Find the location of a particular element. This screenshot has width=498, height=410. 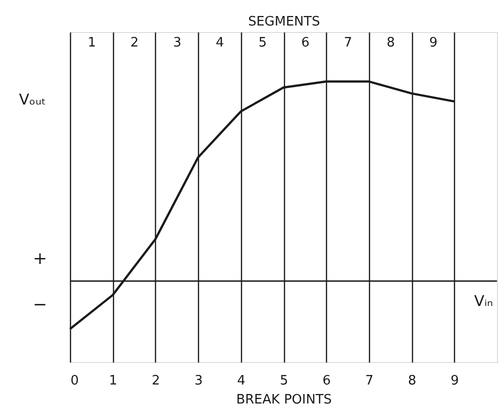

x-tick-label: 1 is located at coordinates (113, 381).